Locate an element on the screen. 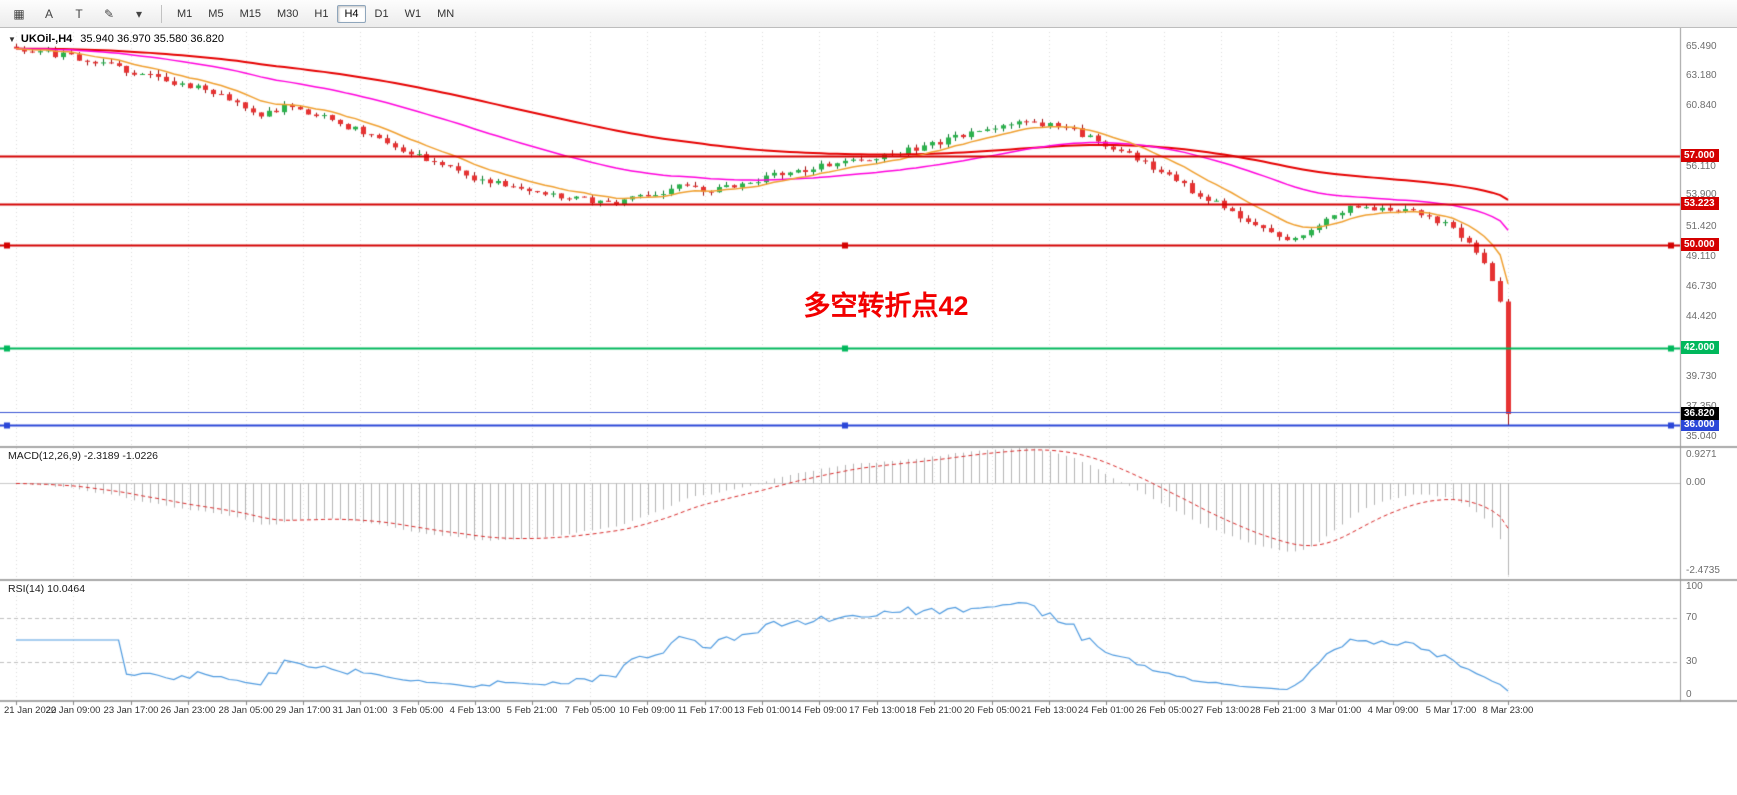 Image resolution: width=1737 pixels, height=795 pixels. price-axis-tick: 39.730 is located at coordinates (1701, 376).